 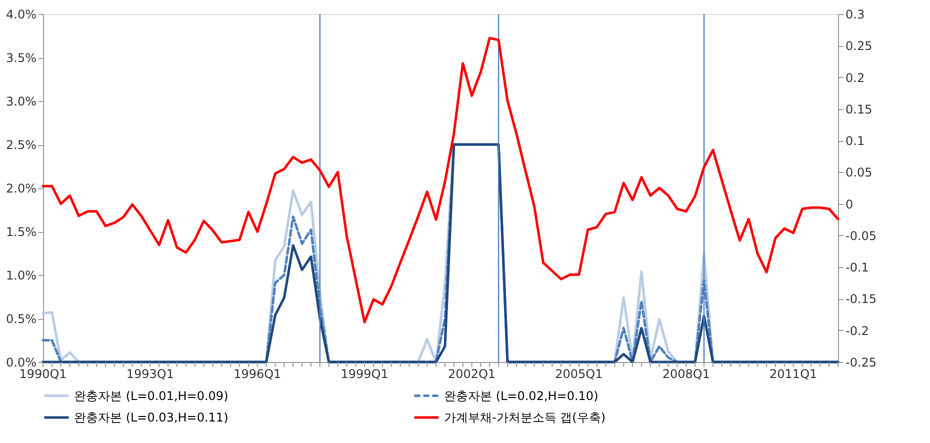 I want to click on x-tick-label: 2011Q1, so click(x=794, y=374).